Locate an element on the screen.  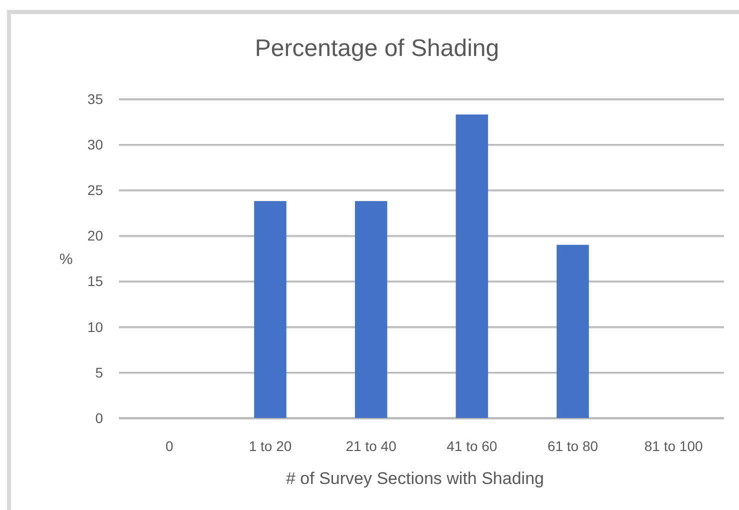
chart-title: Percentage of Shading is located at coordinates (377, 48).